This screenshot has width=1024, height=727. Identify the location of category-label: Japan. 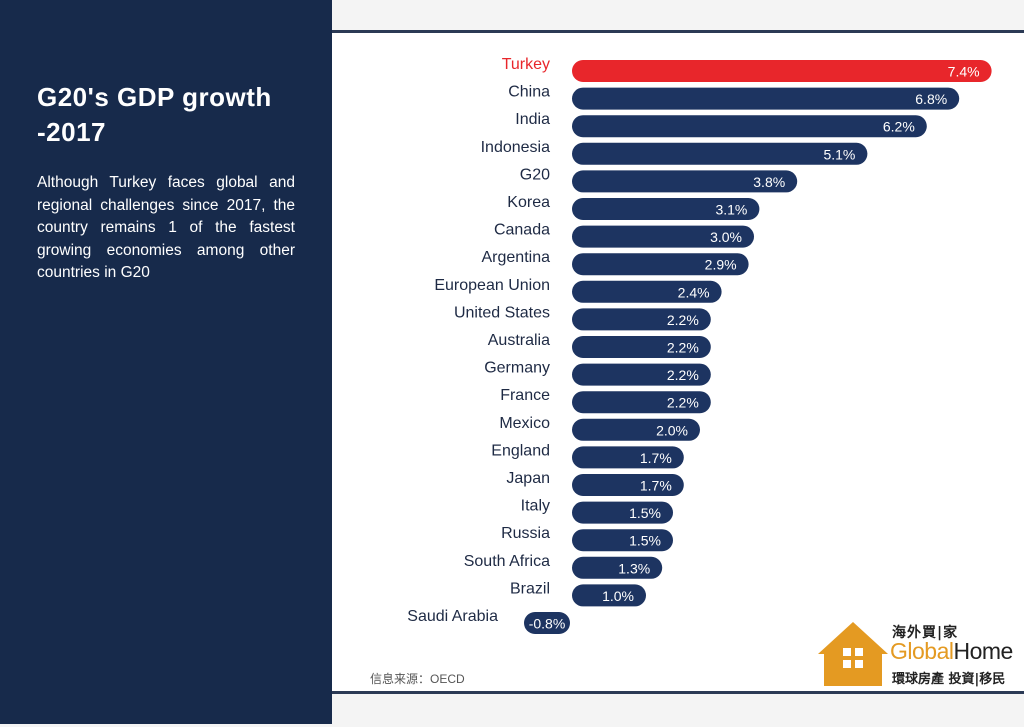
(528, 478).